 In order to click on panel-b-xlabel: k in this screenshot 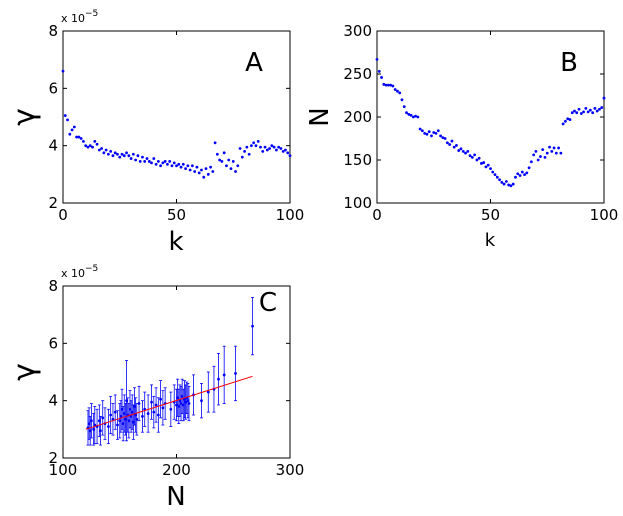, I will do `click(490, 240)`.